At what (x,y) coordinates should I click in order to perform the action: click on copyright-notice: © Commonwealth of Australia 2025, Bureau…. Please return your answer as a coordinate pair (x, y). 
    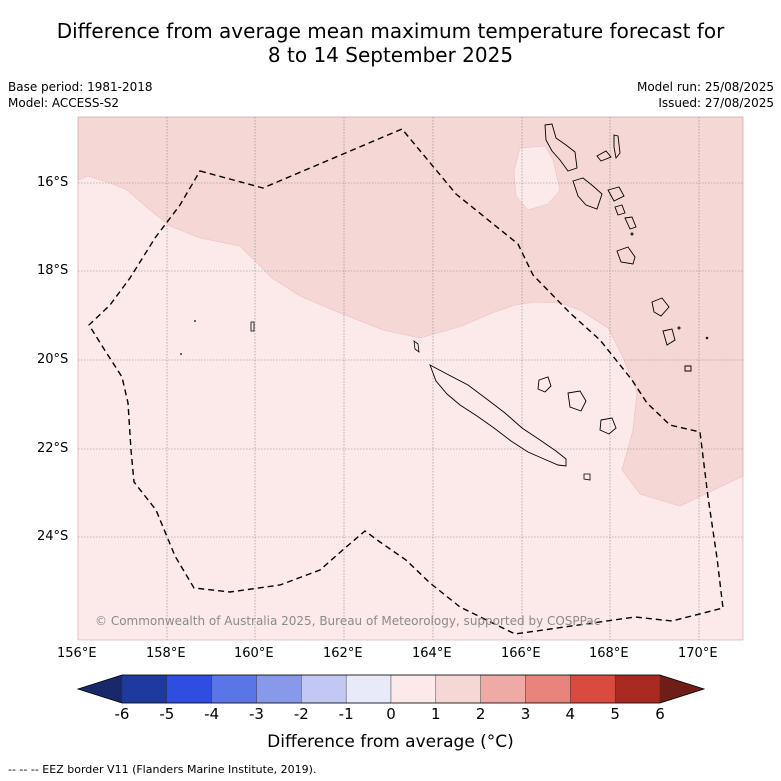
    Looking at the image, I should click on (348, 621).